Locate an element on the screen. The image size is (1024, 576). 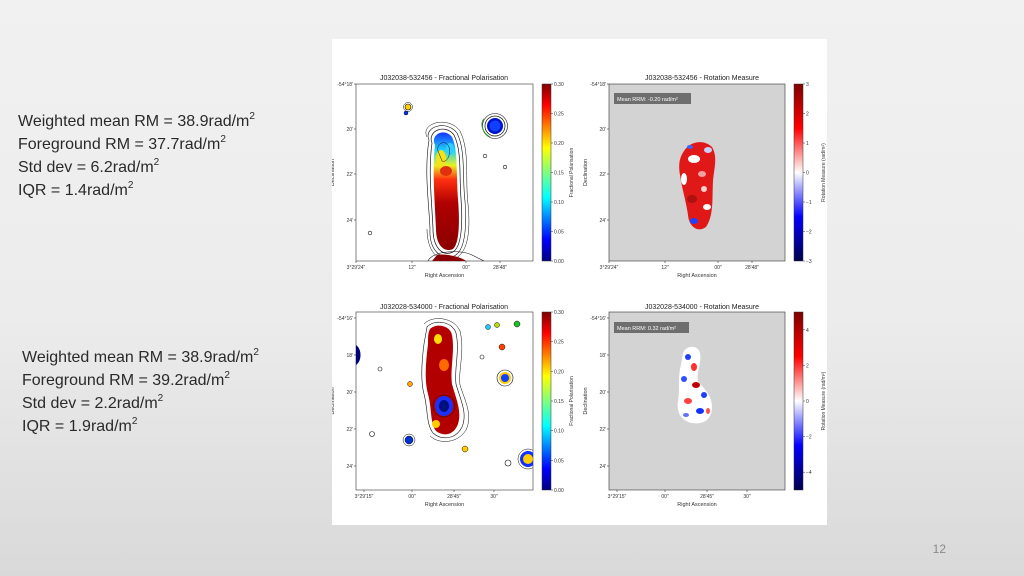
panel-title: J032038-532456 - Rotation Measure is located at coordinates (702, 78).